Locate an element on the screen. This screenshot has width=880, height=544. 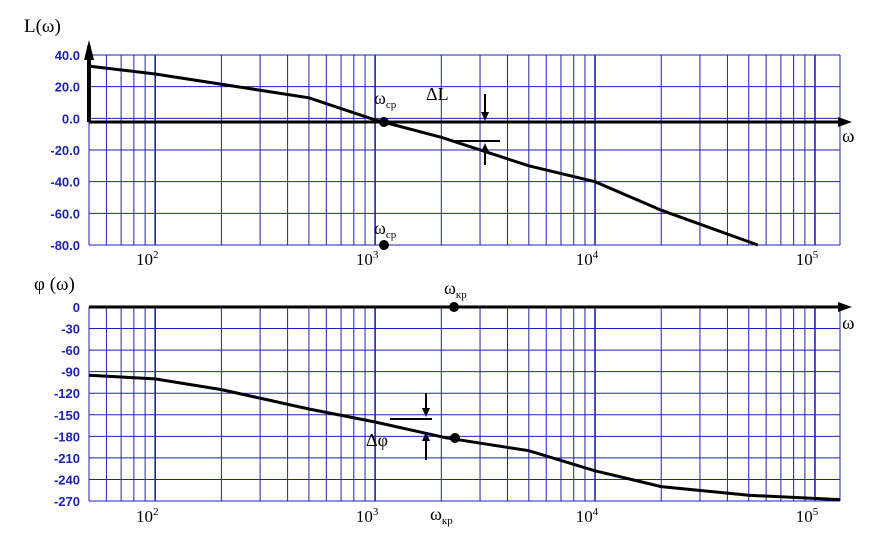
y-tick-label: -270 is located at coordinates (67, 501).